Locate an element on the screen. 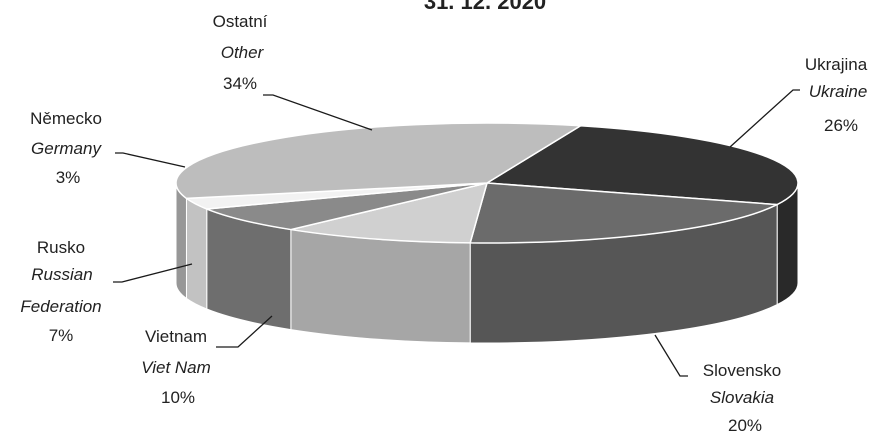  slice-label-en-line1: Russian is located at coordinates (61, 274).